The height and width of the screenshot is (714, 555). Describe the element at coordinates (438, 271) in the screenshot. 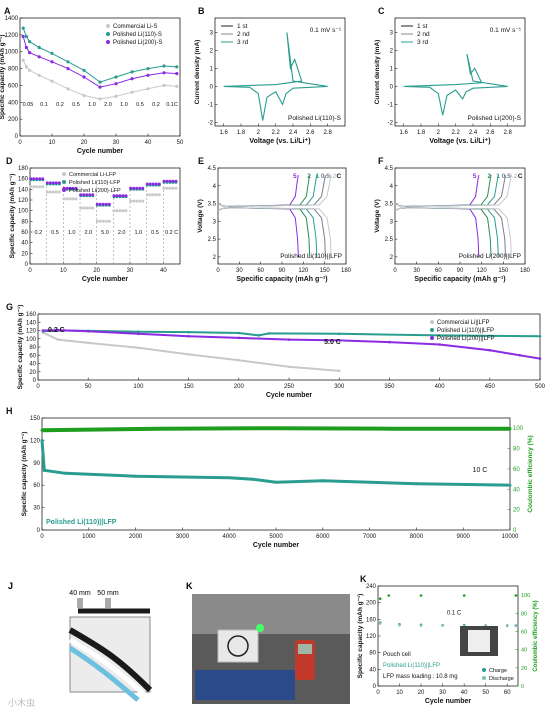

I see `x-tick-label: 60` at that location.